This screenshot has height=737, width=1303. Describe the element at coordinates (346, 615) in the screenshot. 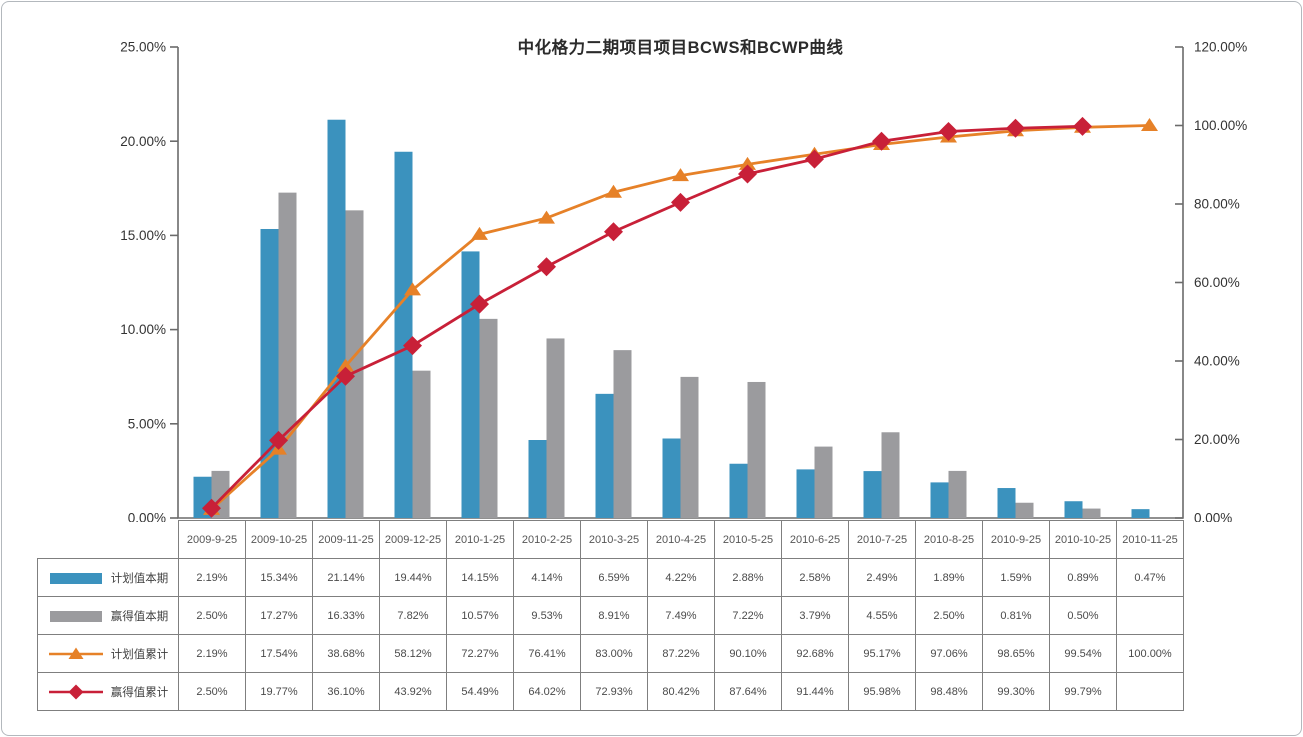

I see `table-cell-earned-current: 16.33%` at that location.